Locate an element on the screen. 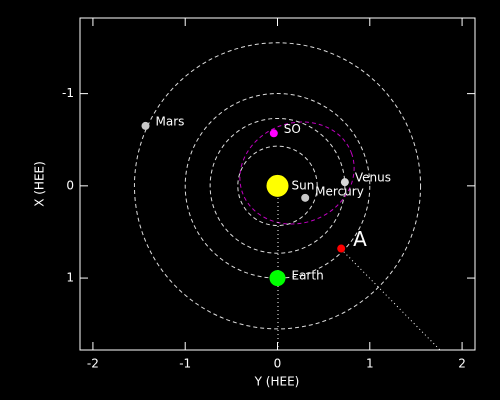 The image size is (500, 400). x-tick-label: 2 is located at coordinates (462, 364).